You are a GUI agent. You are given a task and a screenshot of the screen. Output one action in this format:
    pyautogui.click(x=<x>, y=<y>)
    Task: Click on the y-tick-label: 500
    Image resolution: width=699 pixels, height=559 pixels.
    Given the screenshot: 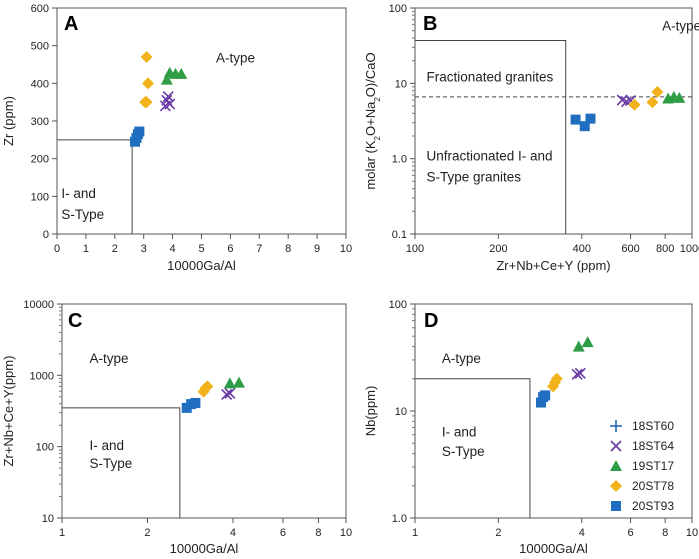 What is the action you would take?
    pyautogui.click(x=40, y=47)
    